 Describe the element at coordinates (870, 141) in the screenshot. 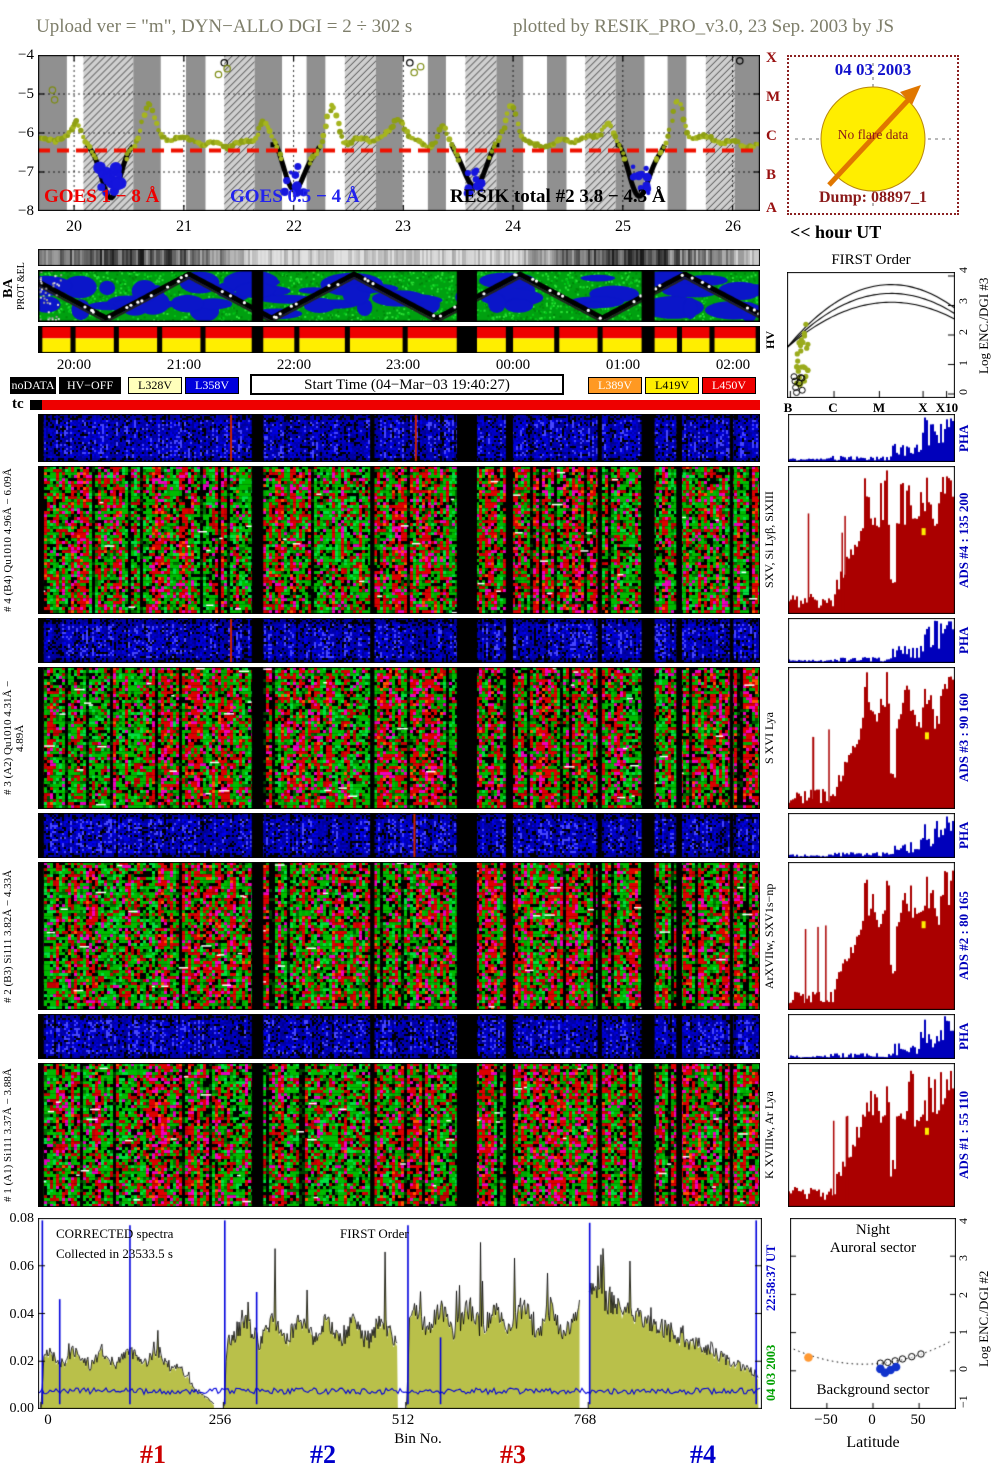

I see `flare-arrow` at that location.